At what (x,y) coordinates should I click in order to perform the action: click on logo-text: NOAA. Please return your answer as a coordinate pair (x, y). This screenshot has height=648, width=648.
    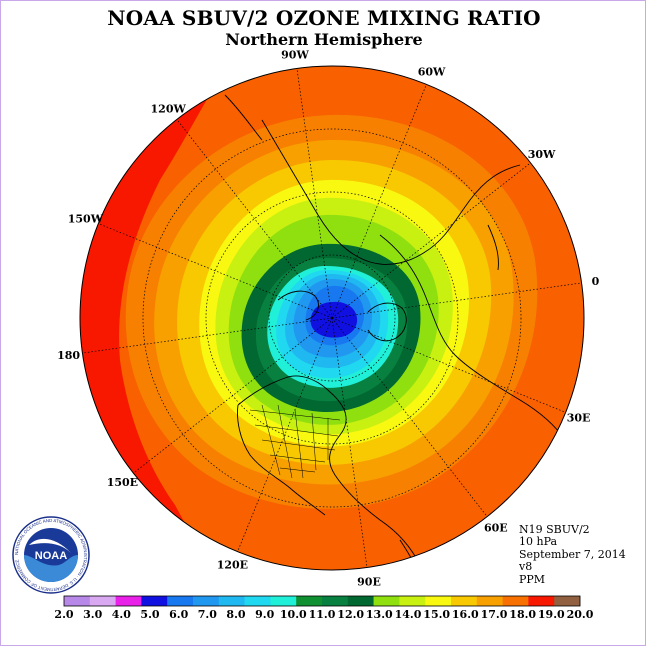
    Looking at the image, I should click on (51, 556).